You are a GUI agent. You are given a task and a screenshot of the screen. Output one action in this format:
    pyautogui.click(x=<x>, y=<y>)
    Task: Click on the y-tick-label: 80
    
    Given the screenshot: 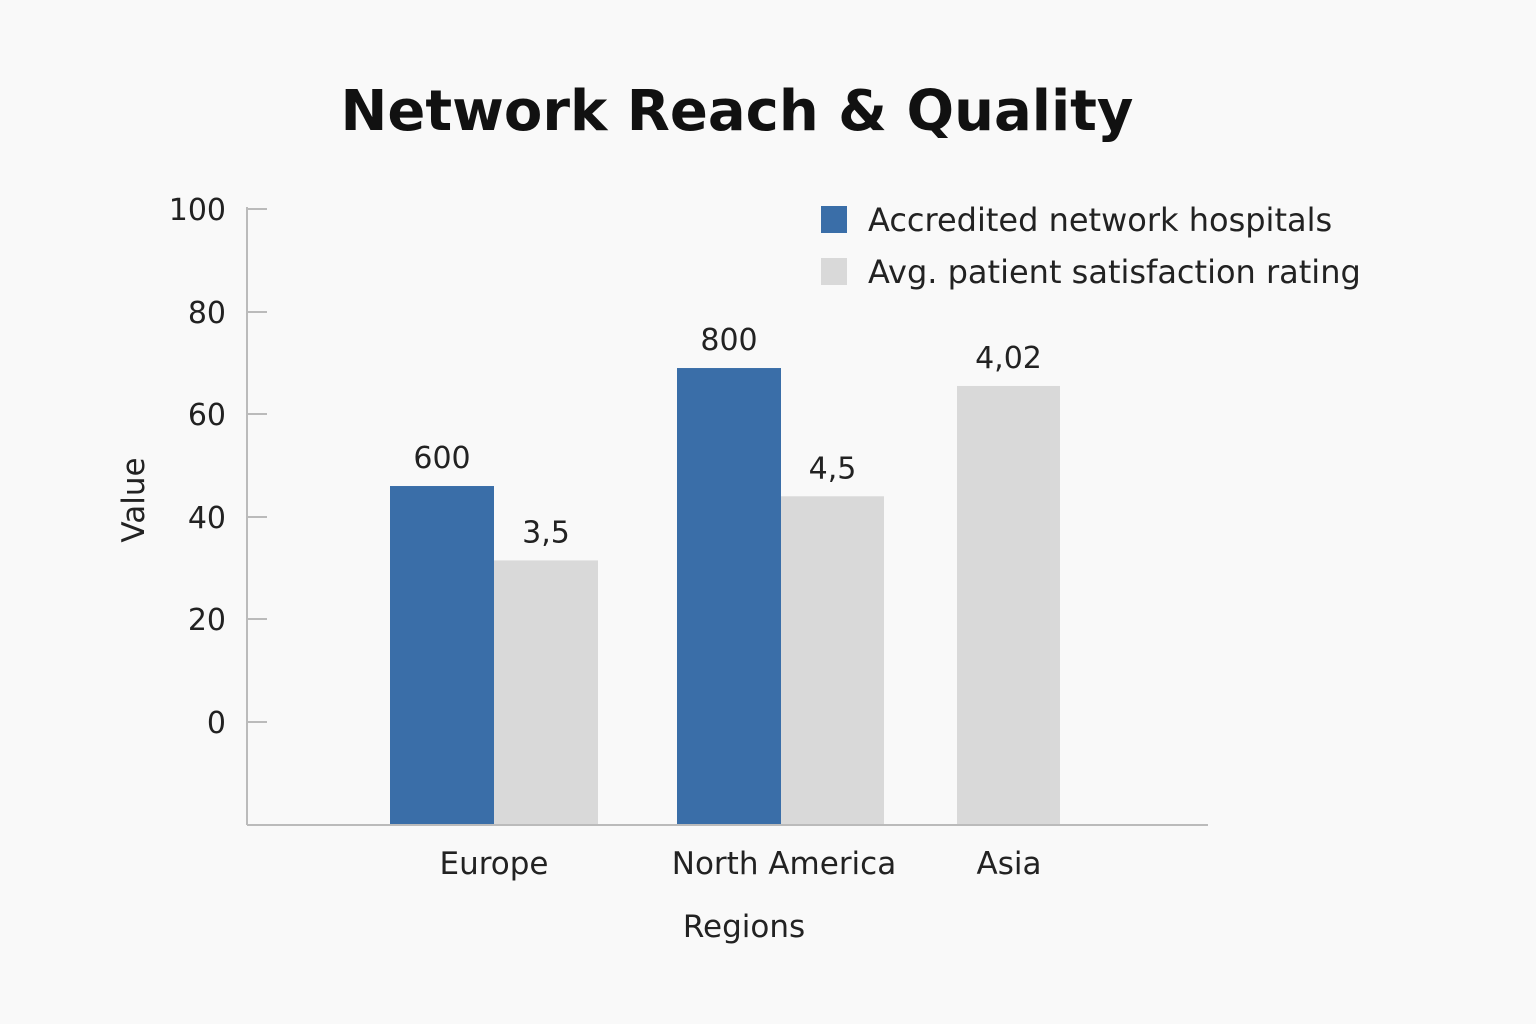 What is the action you would take?
    pyautogui.click(x=207, y=313)
    